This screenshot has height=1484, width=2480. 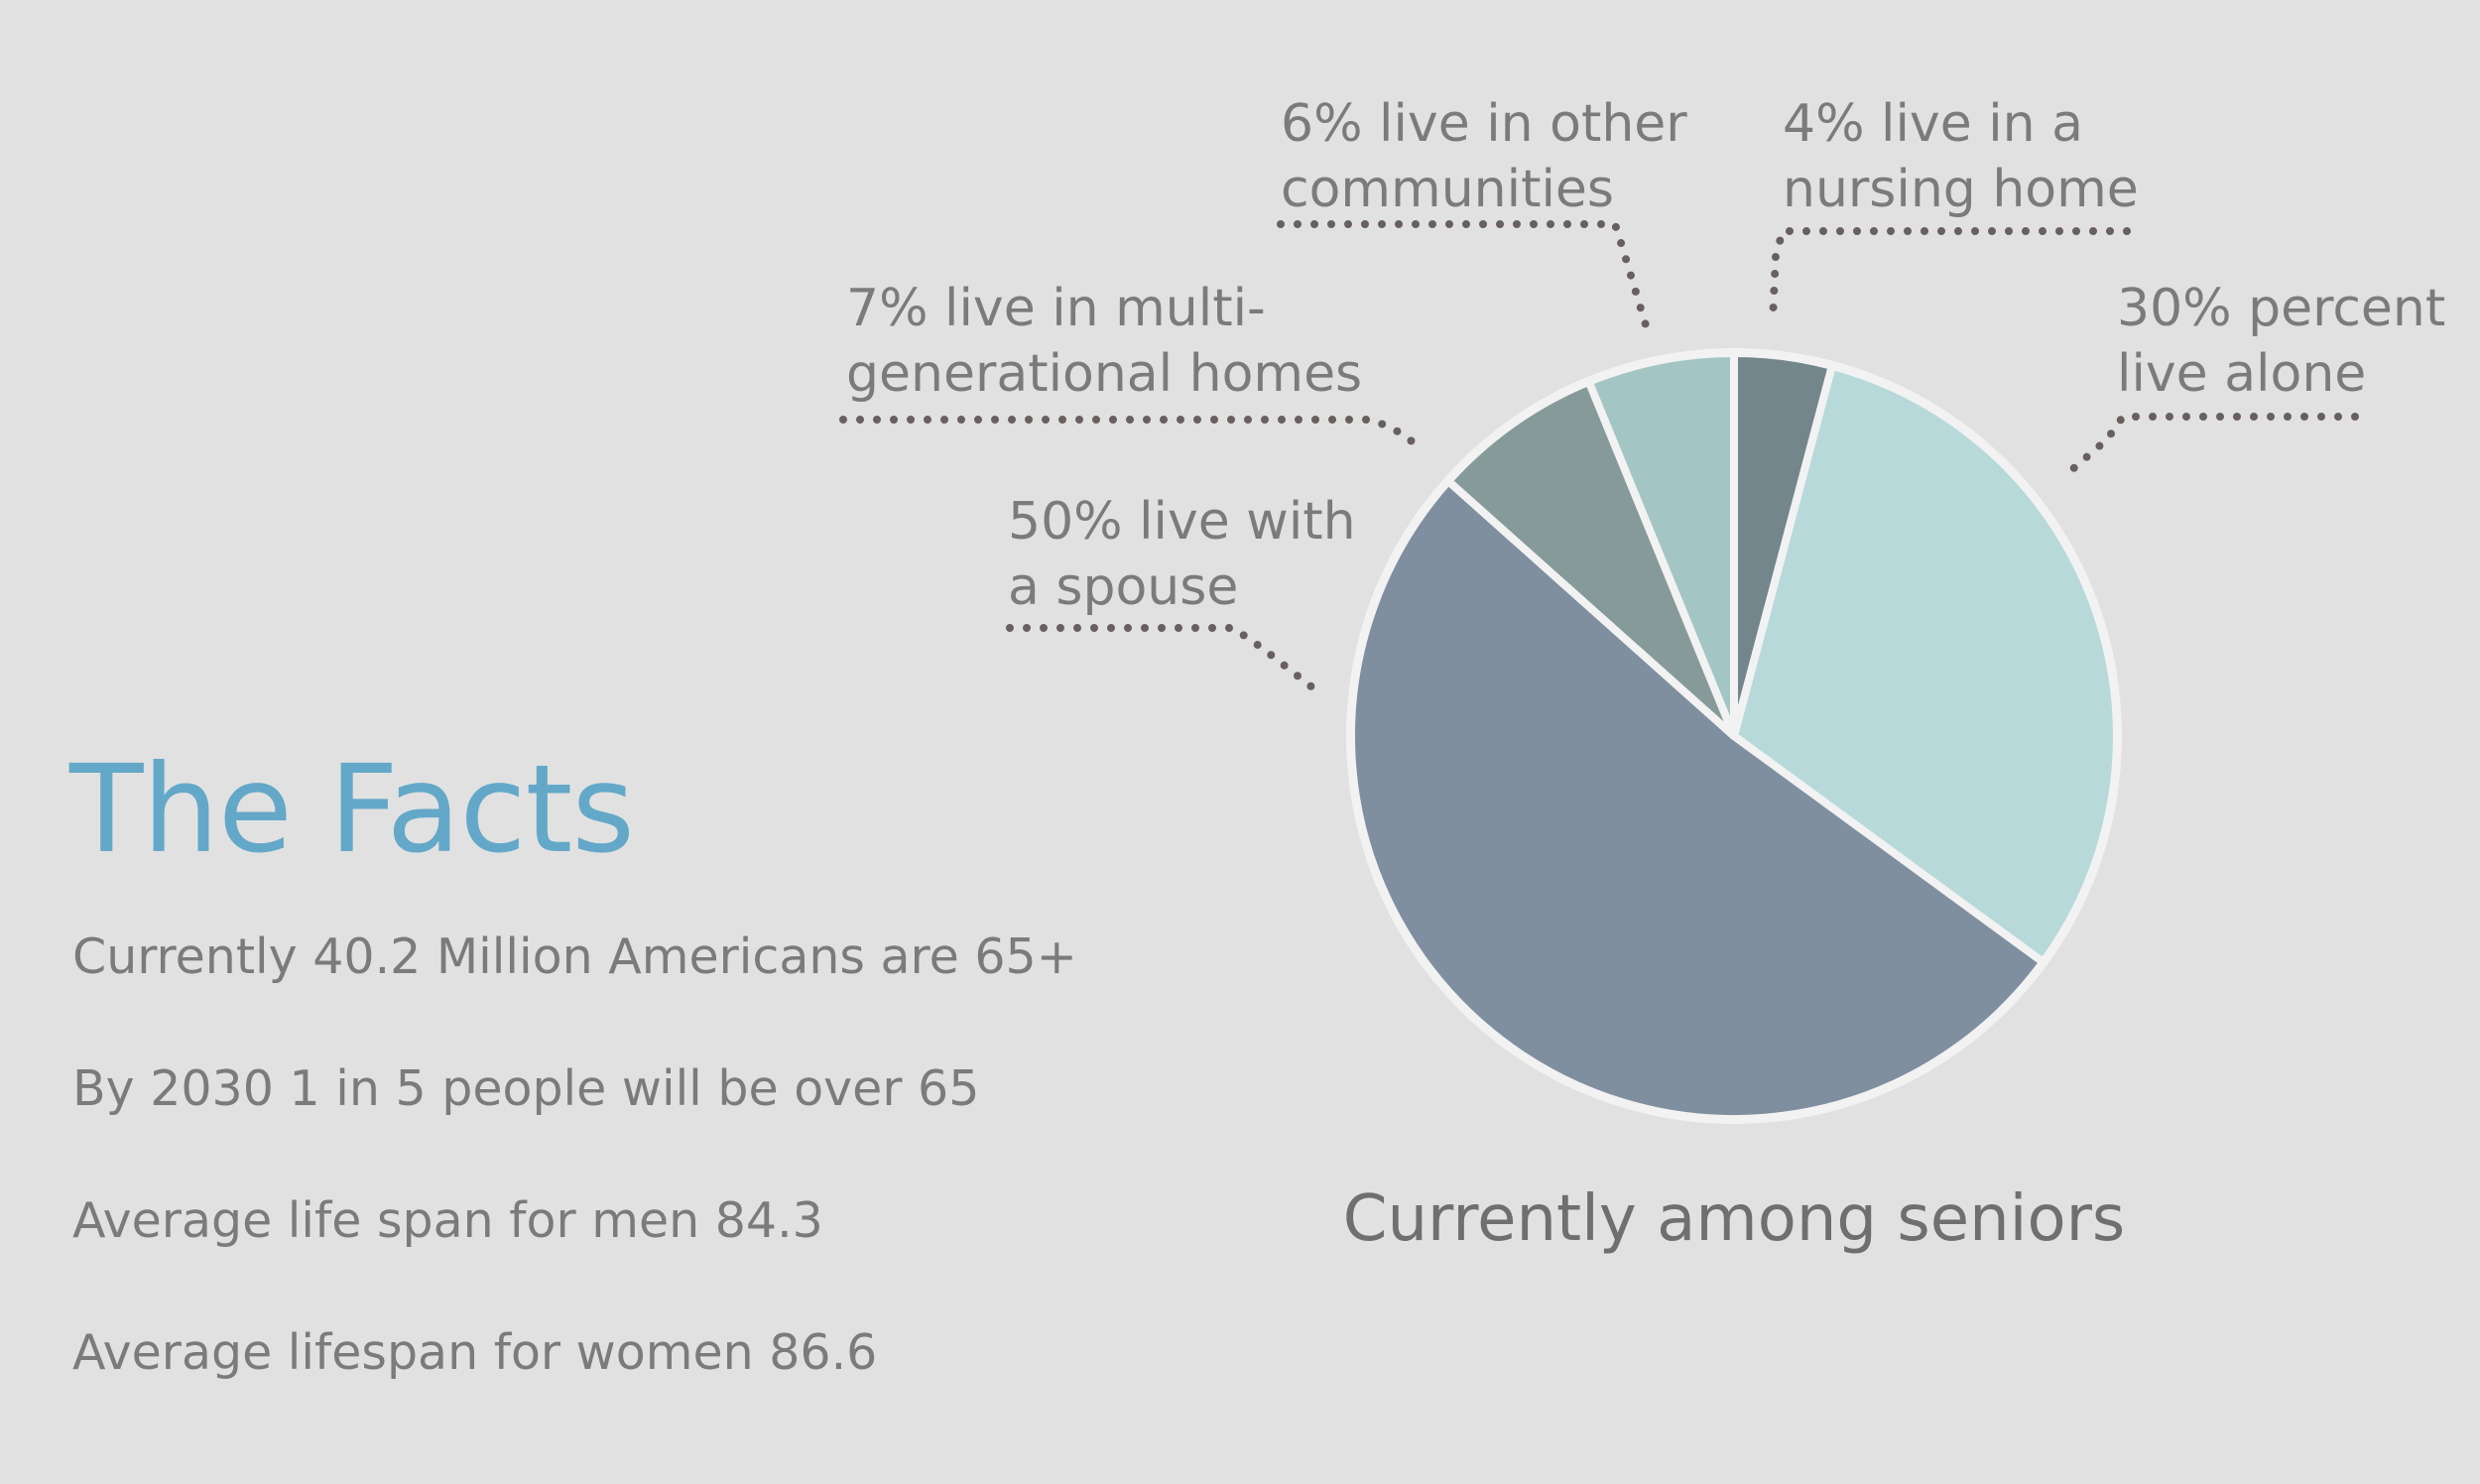 I want to click on leader-line-multigenerational, so click(x=1133, y=434).